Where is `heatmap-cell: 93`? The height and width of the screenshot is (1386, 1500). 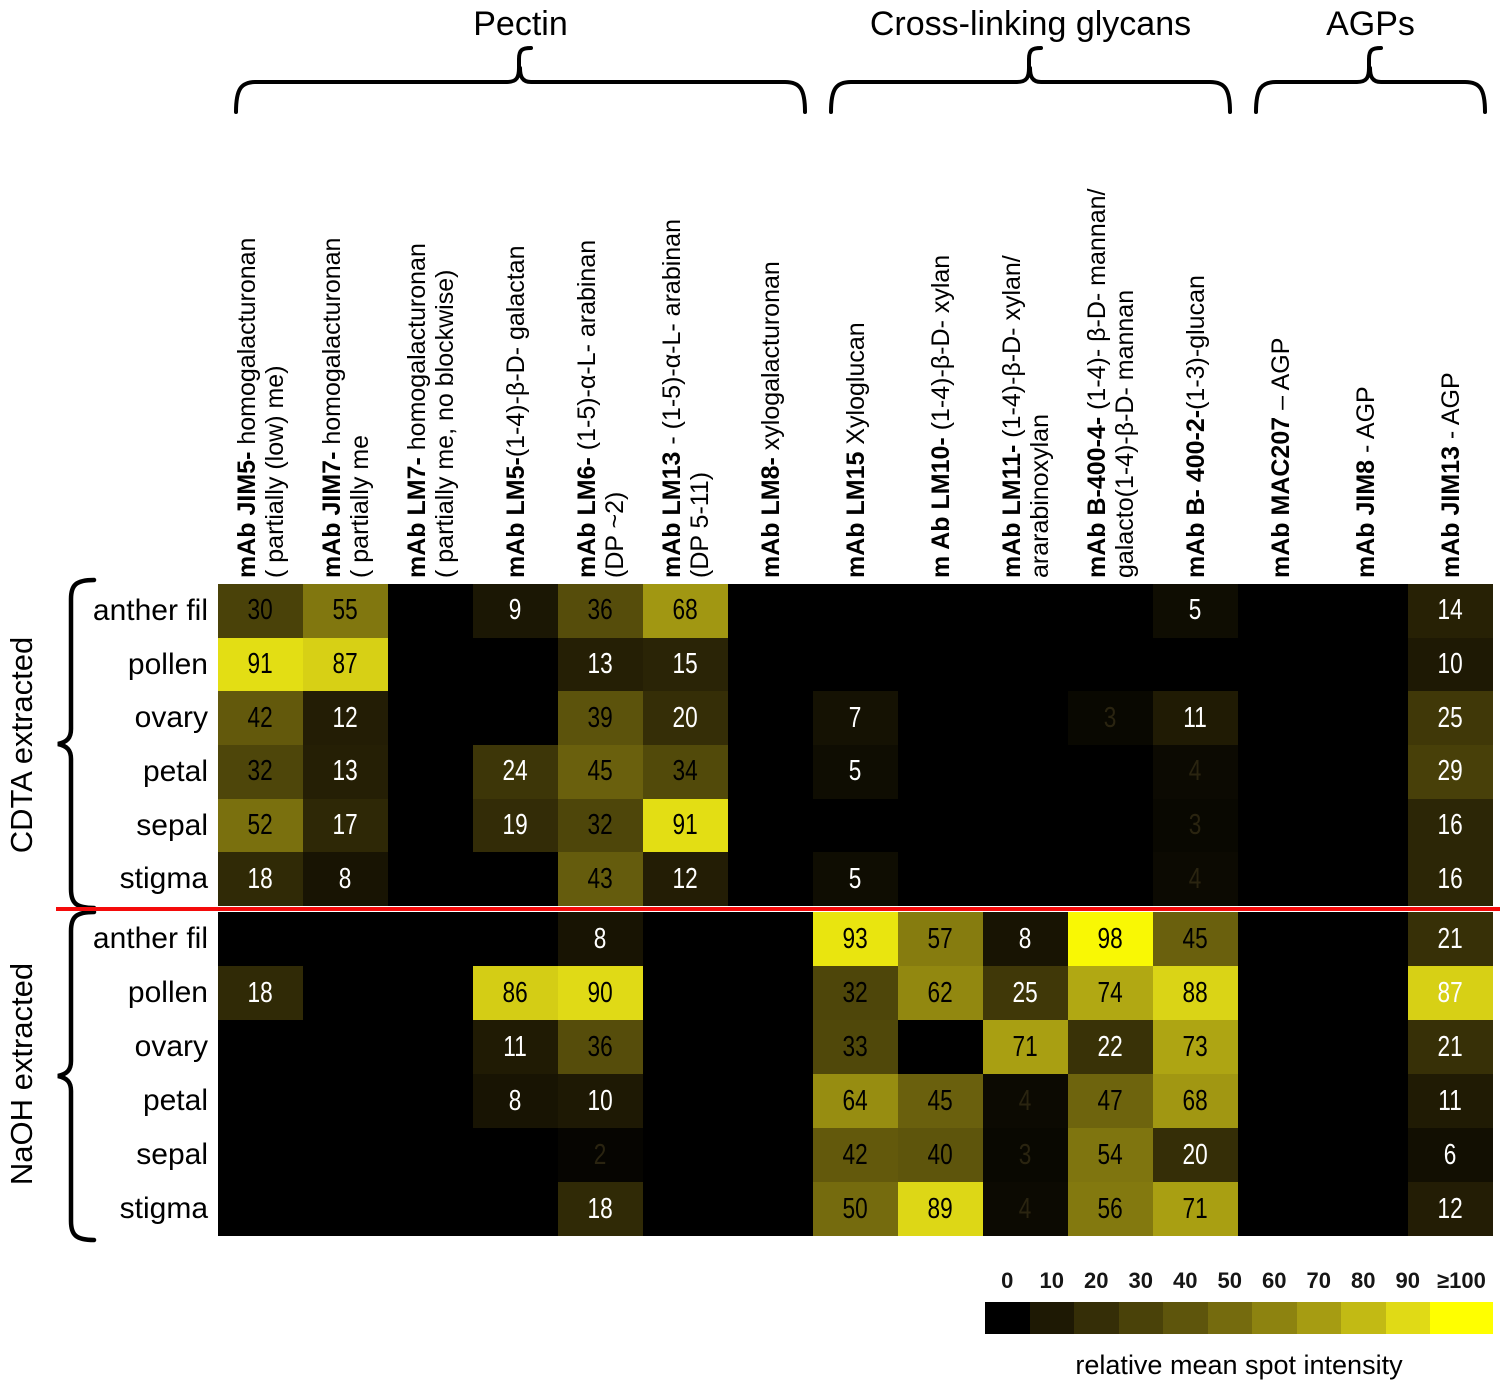 heatmap-cell: 93 is located at coordinates (855, 939).